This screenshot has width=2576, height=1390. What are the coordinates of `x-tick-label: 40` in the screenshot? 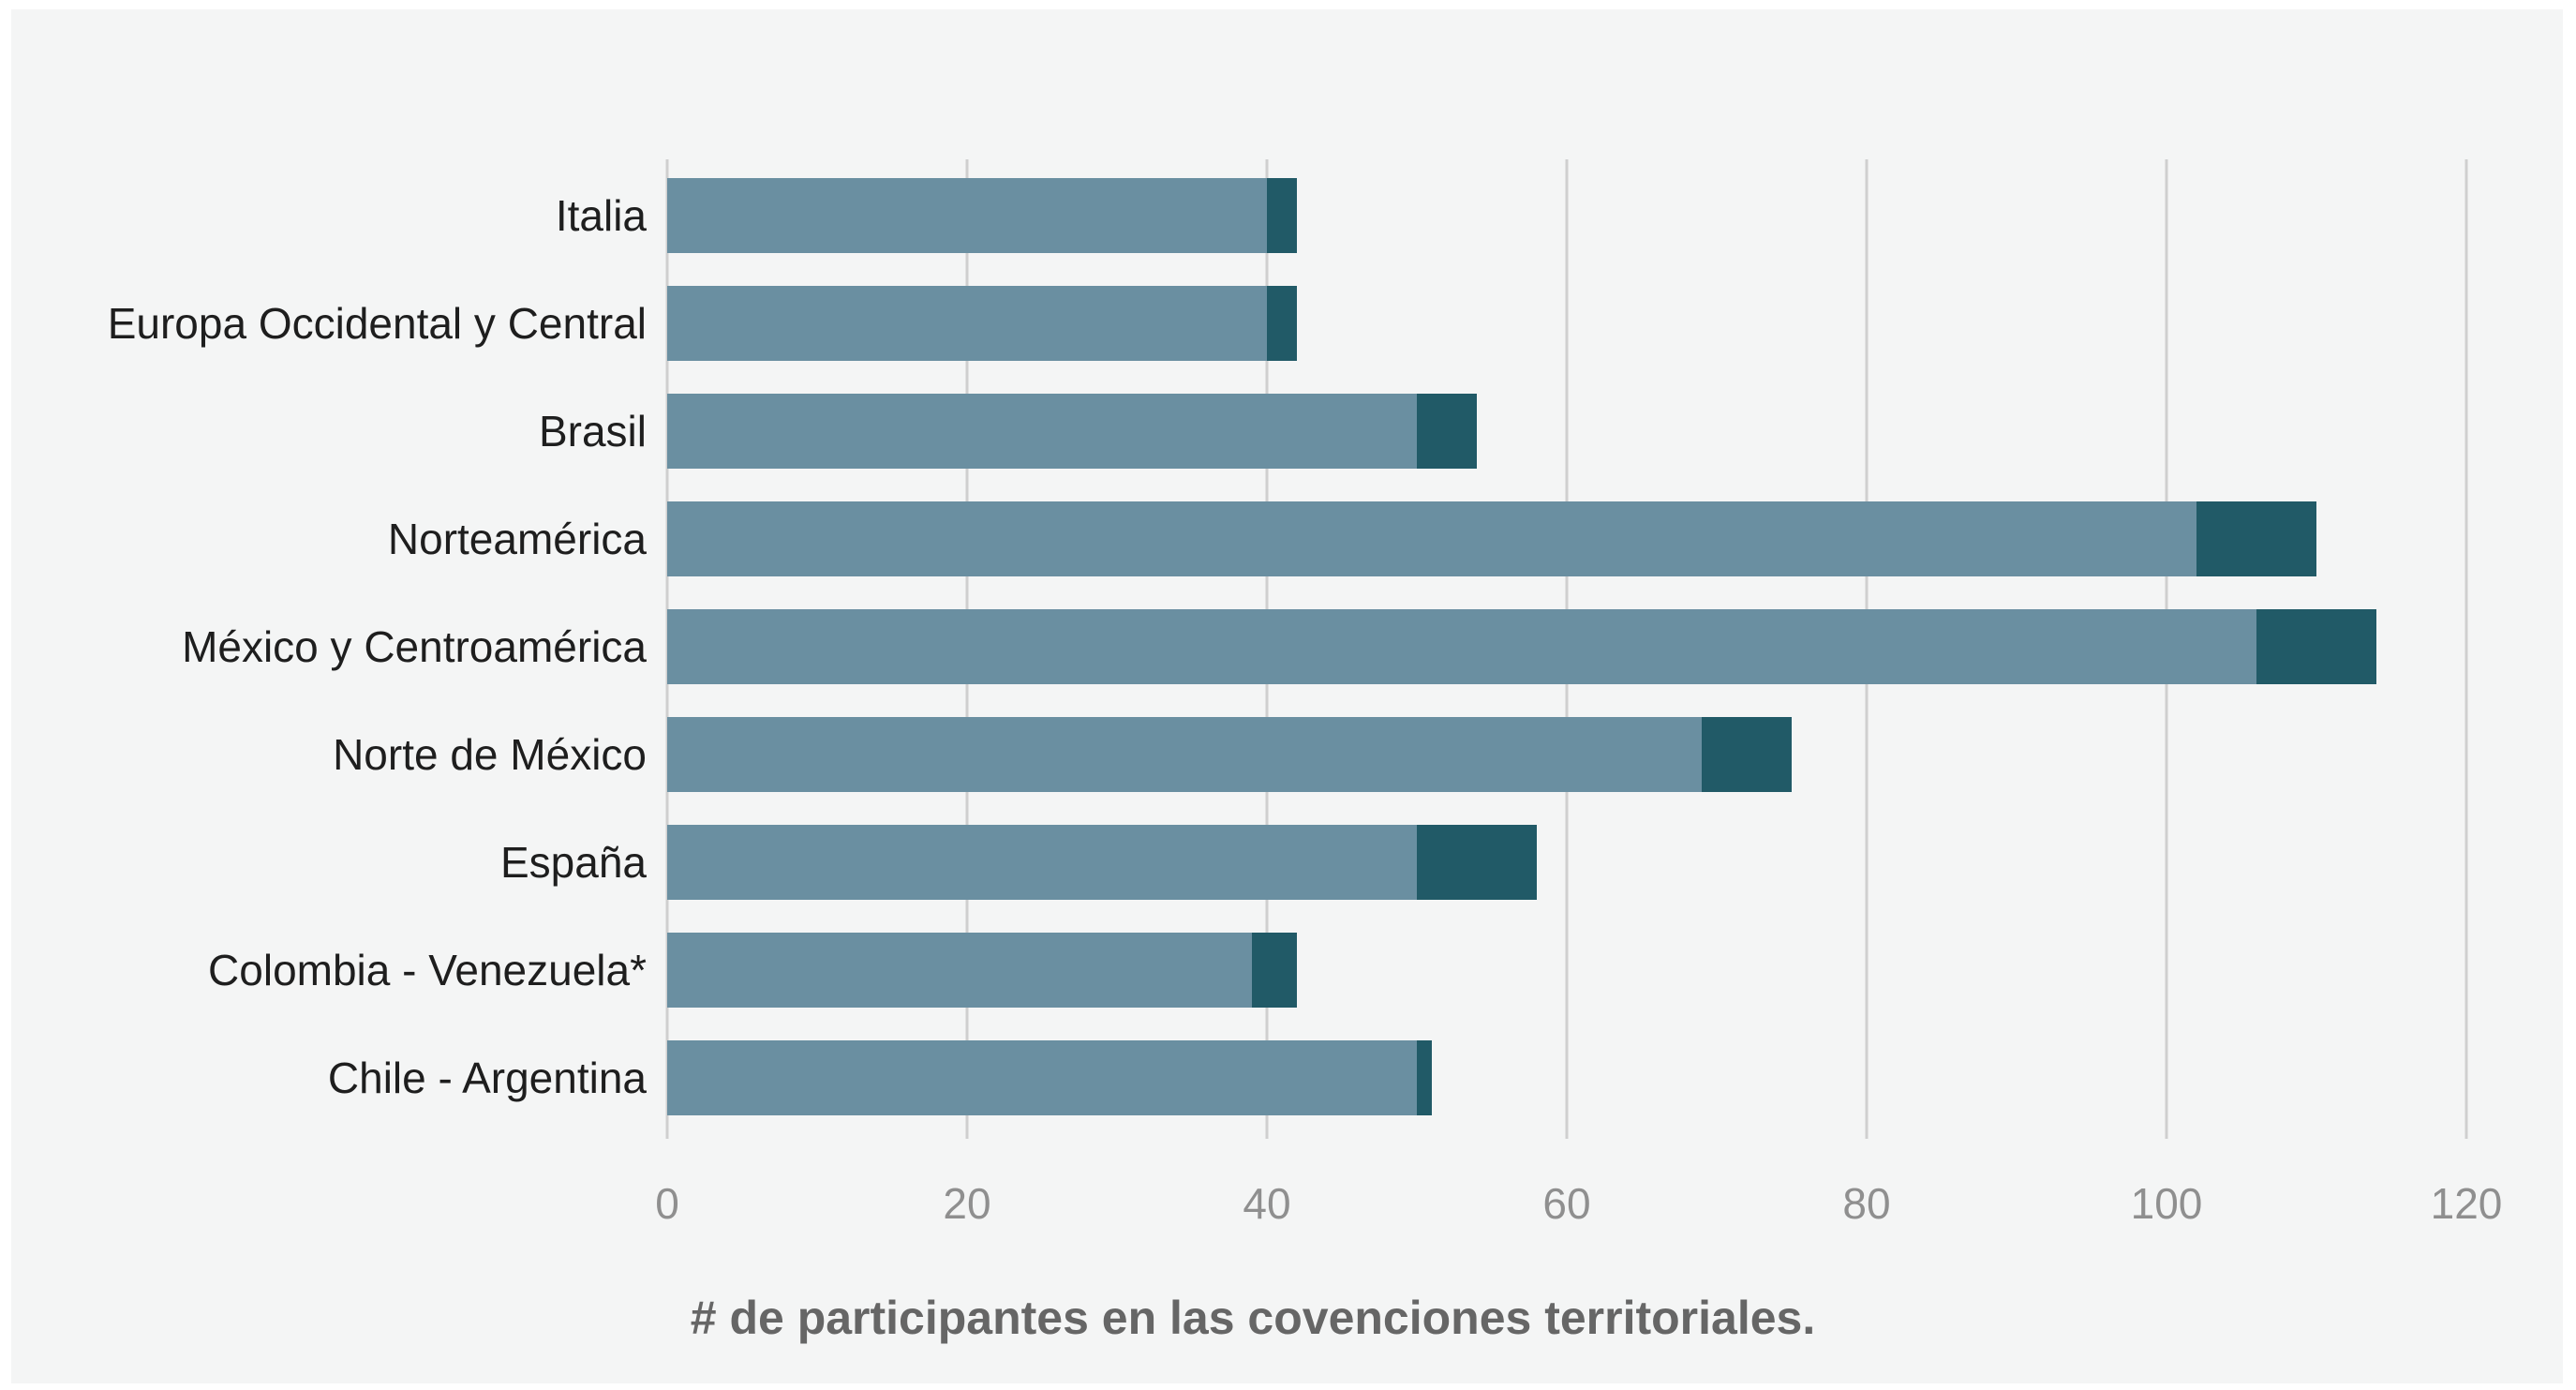 It's located at (1266, 1203).